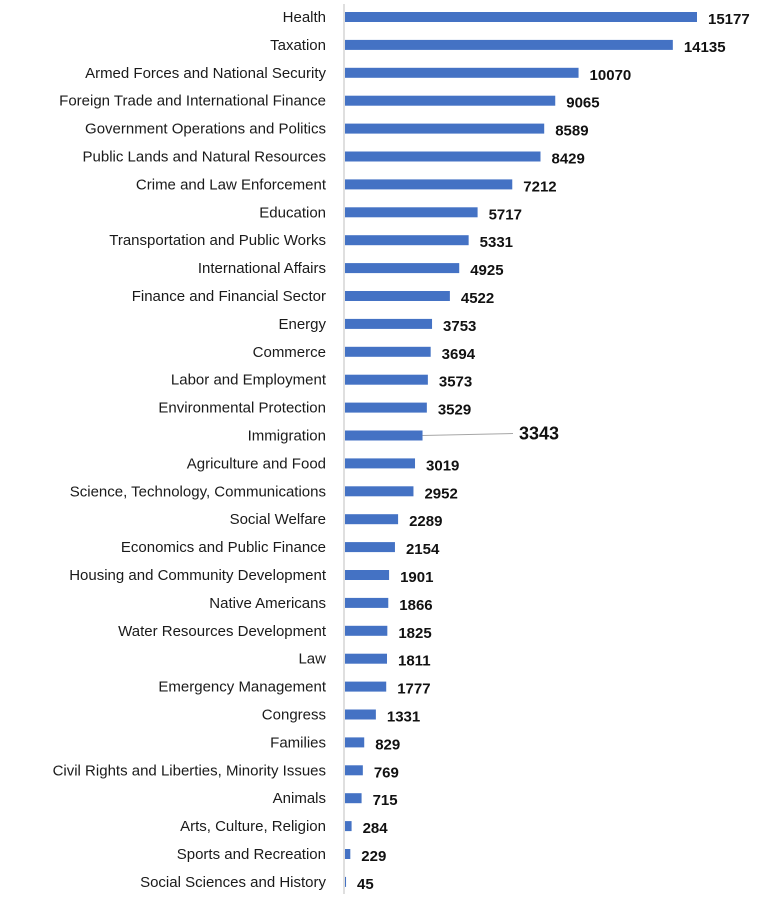  Describe the element at coordinates (366, 630) in the screenshot. I see `bar-water-resources-development` at that location.